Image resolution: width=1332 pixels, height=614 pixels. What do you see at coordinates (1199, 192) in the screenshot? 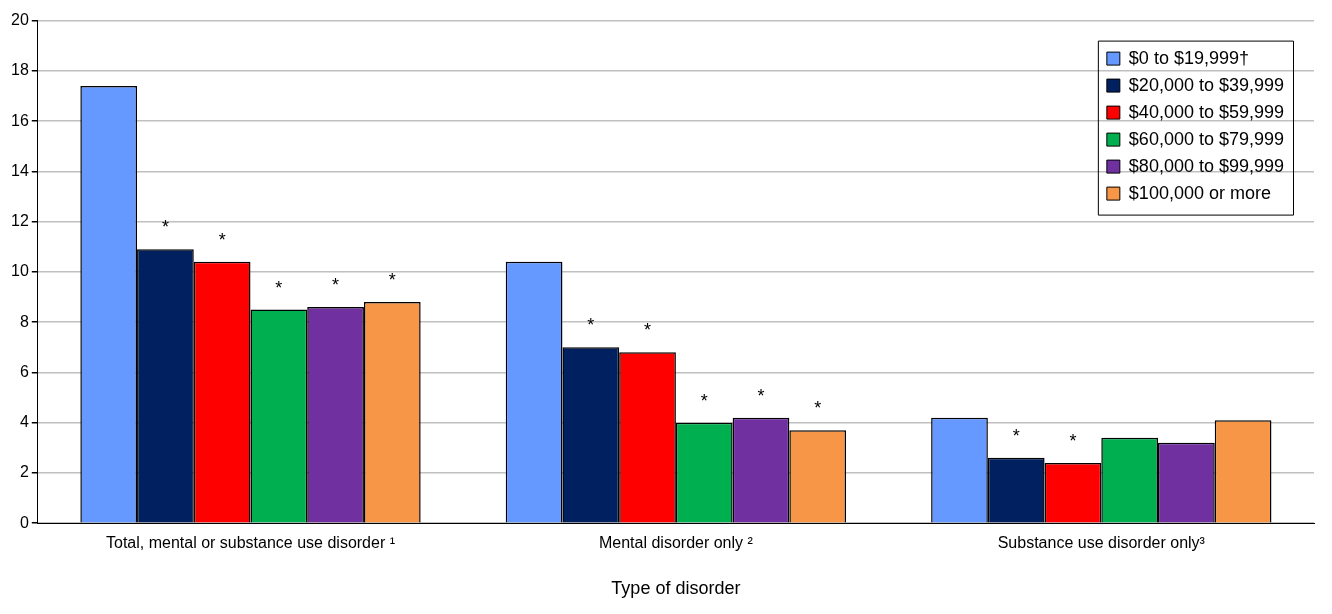
I see `legend-label: $100,000 or more` at bounding box center [1199, 192].